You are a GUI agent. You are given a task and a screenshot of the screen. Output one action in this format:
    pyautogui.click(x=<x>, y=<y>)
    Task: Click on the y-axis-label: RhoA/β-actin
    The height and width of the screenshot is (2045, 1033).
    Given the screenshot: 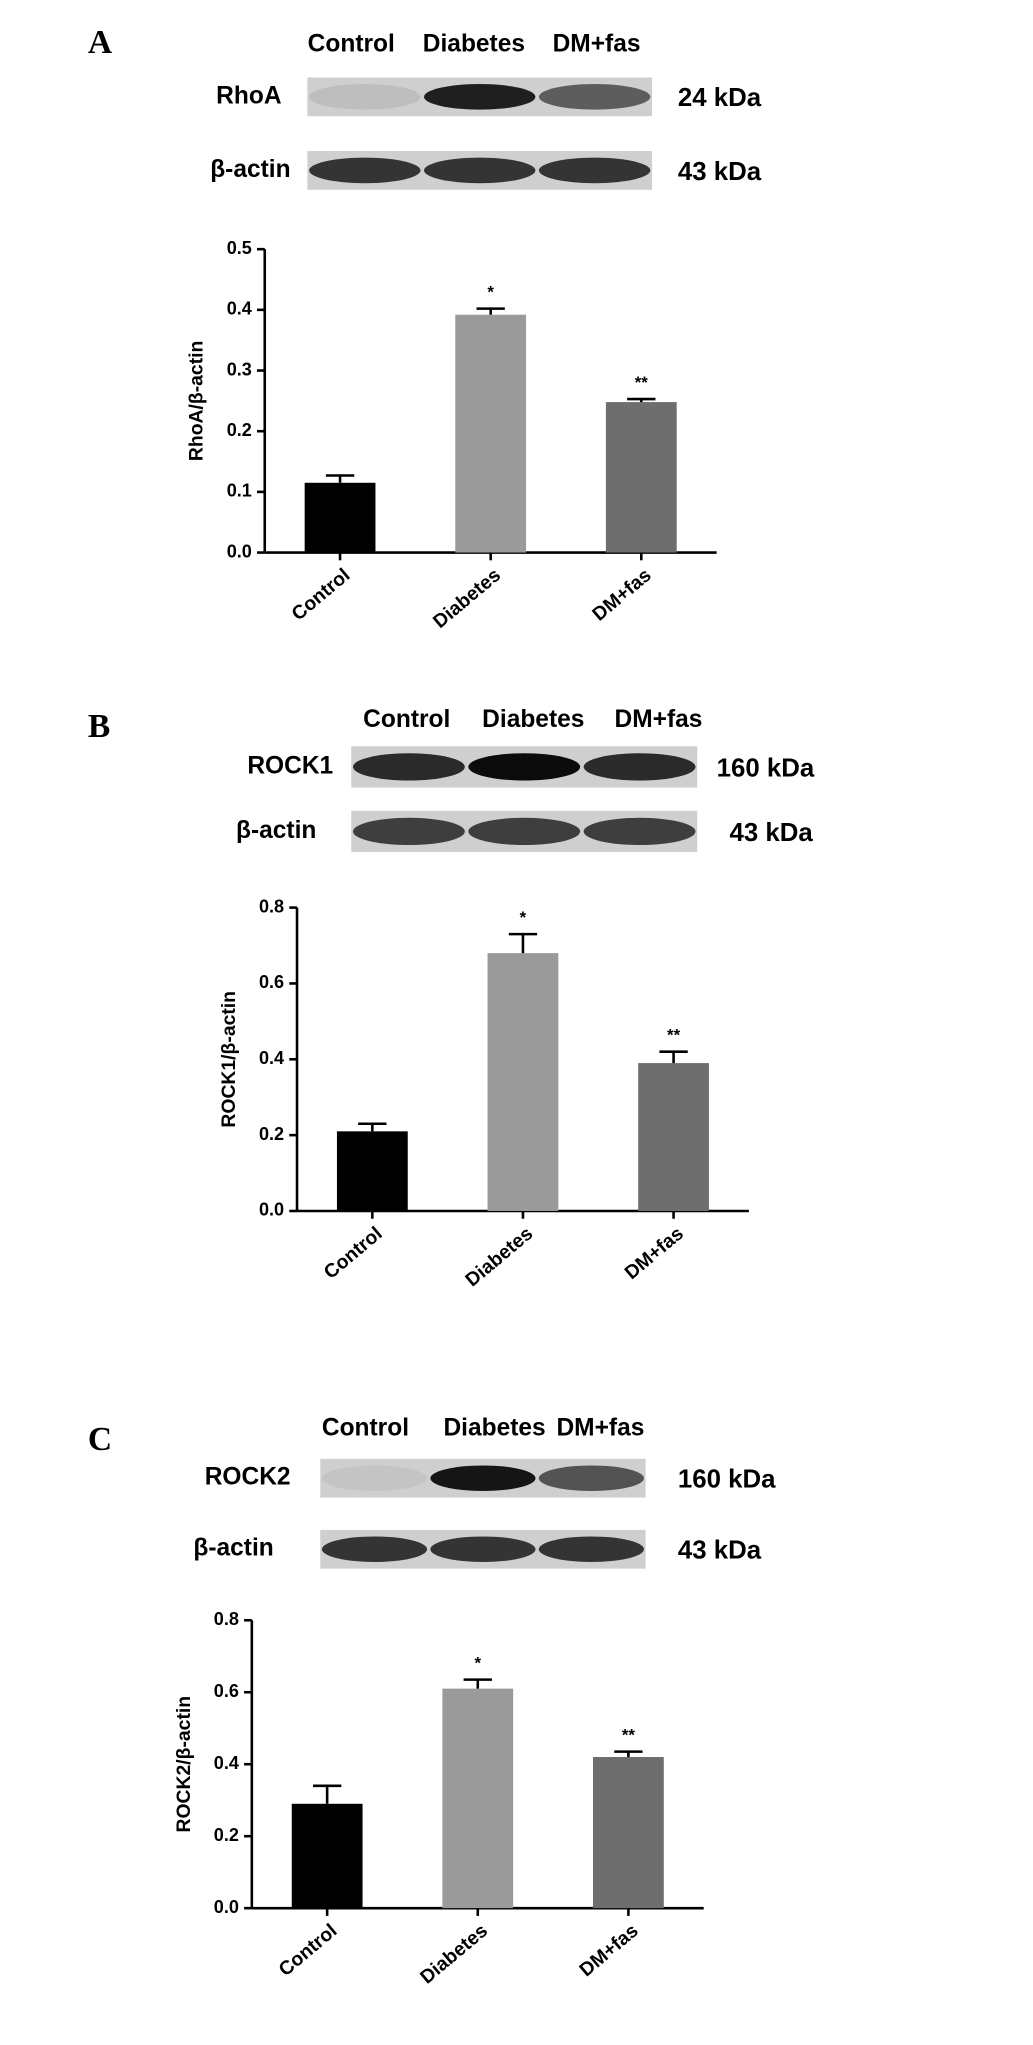 What is the action you would take?
    pyautogui.click(x=197, y=401)
    